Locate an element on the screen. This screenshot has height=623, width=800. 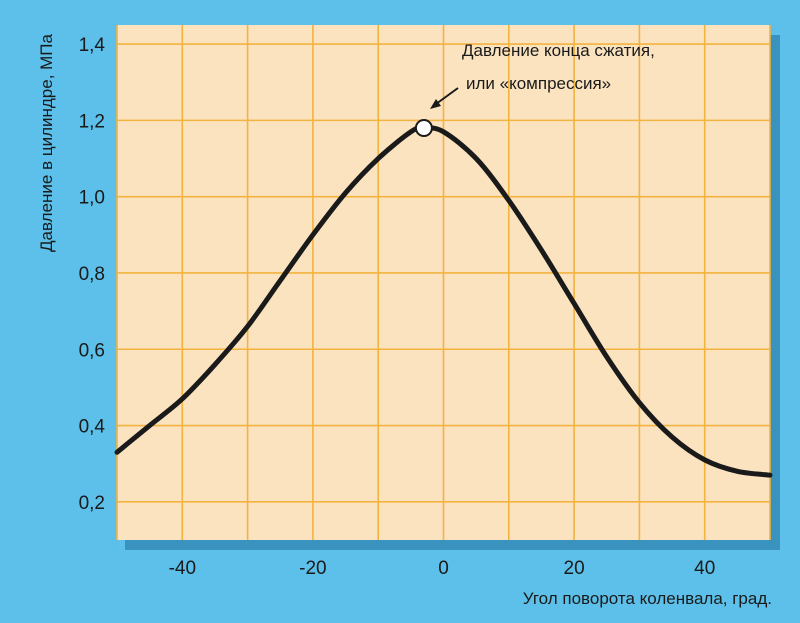
annotation-line-1: Давление конца сжатия, is located at coordinates (558, 50).